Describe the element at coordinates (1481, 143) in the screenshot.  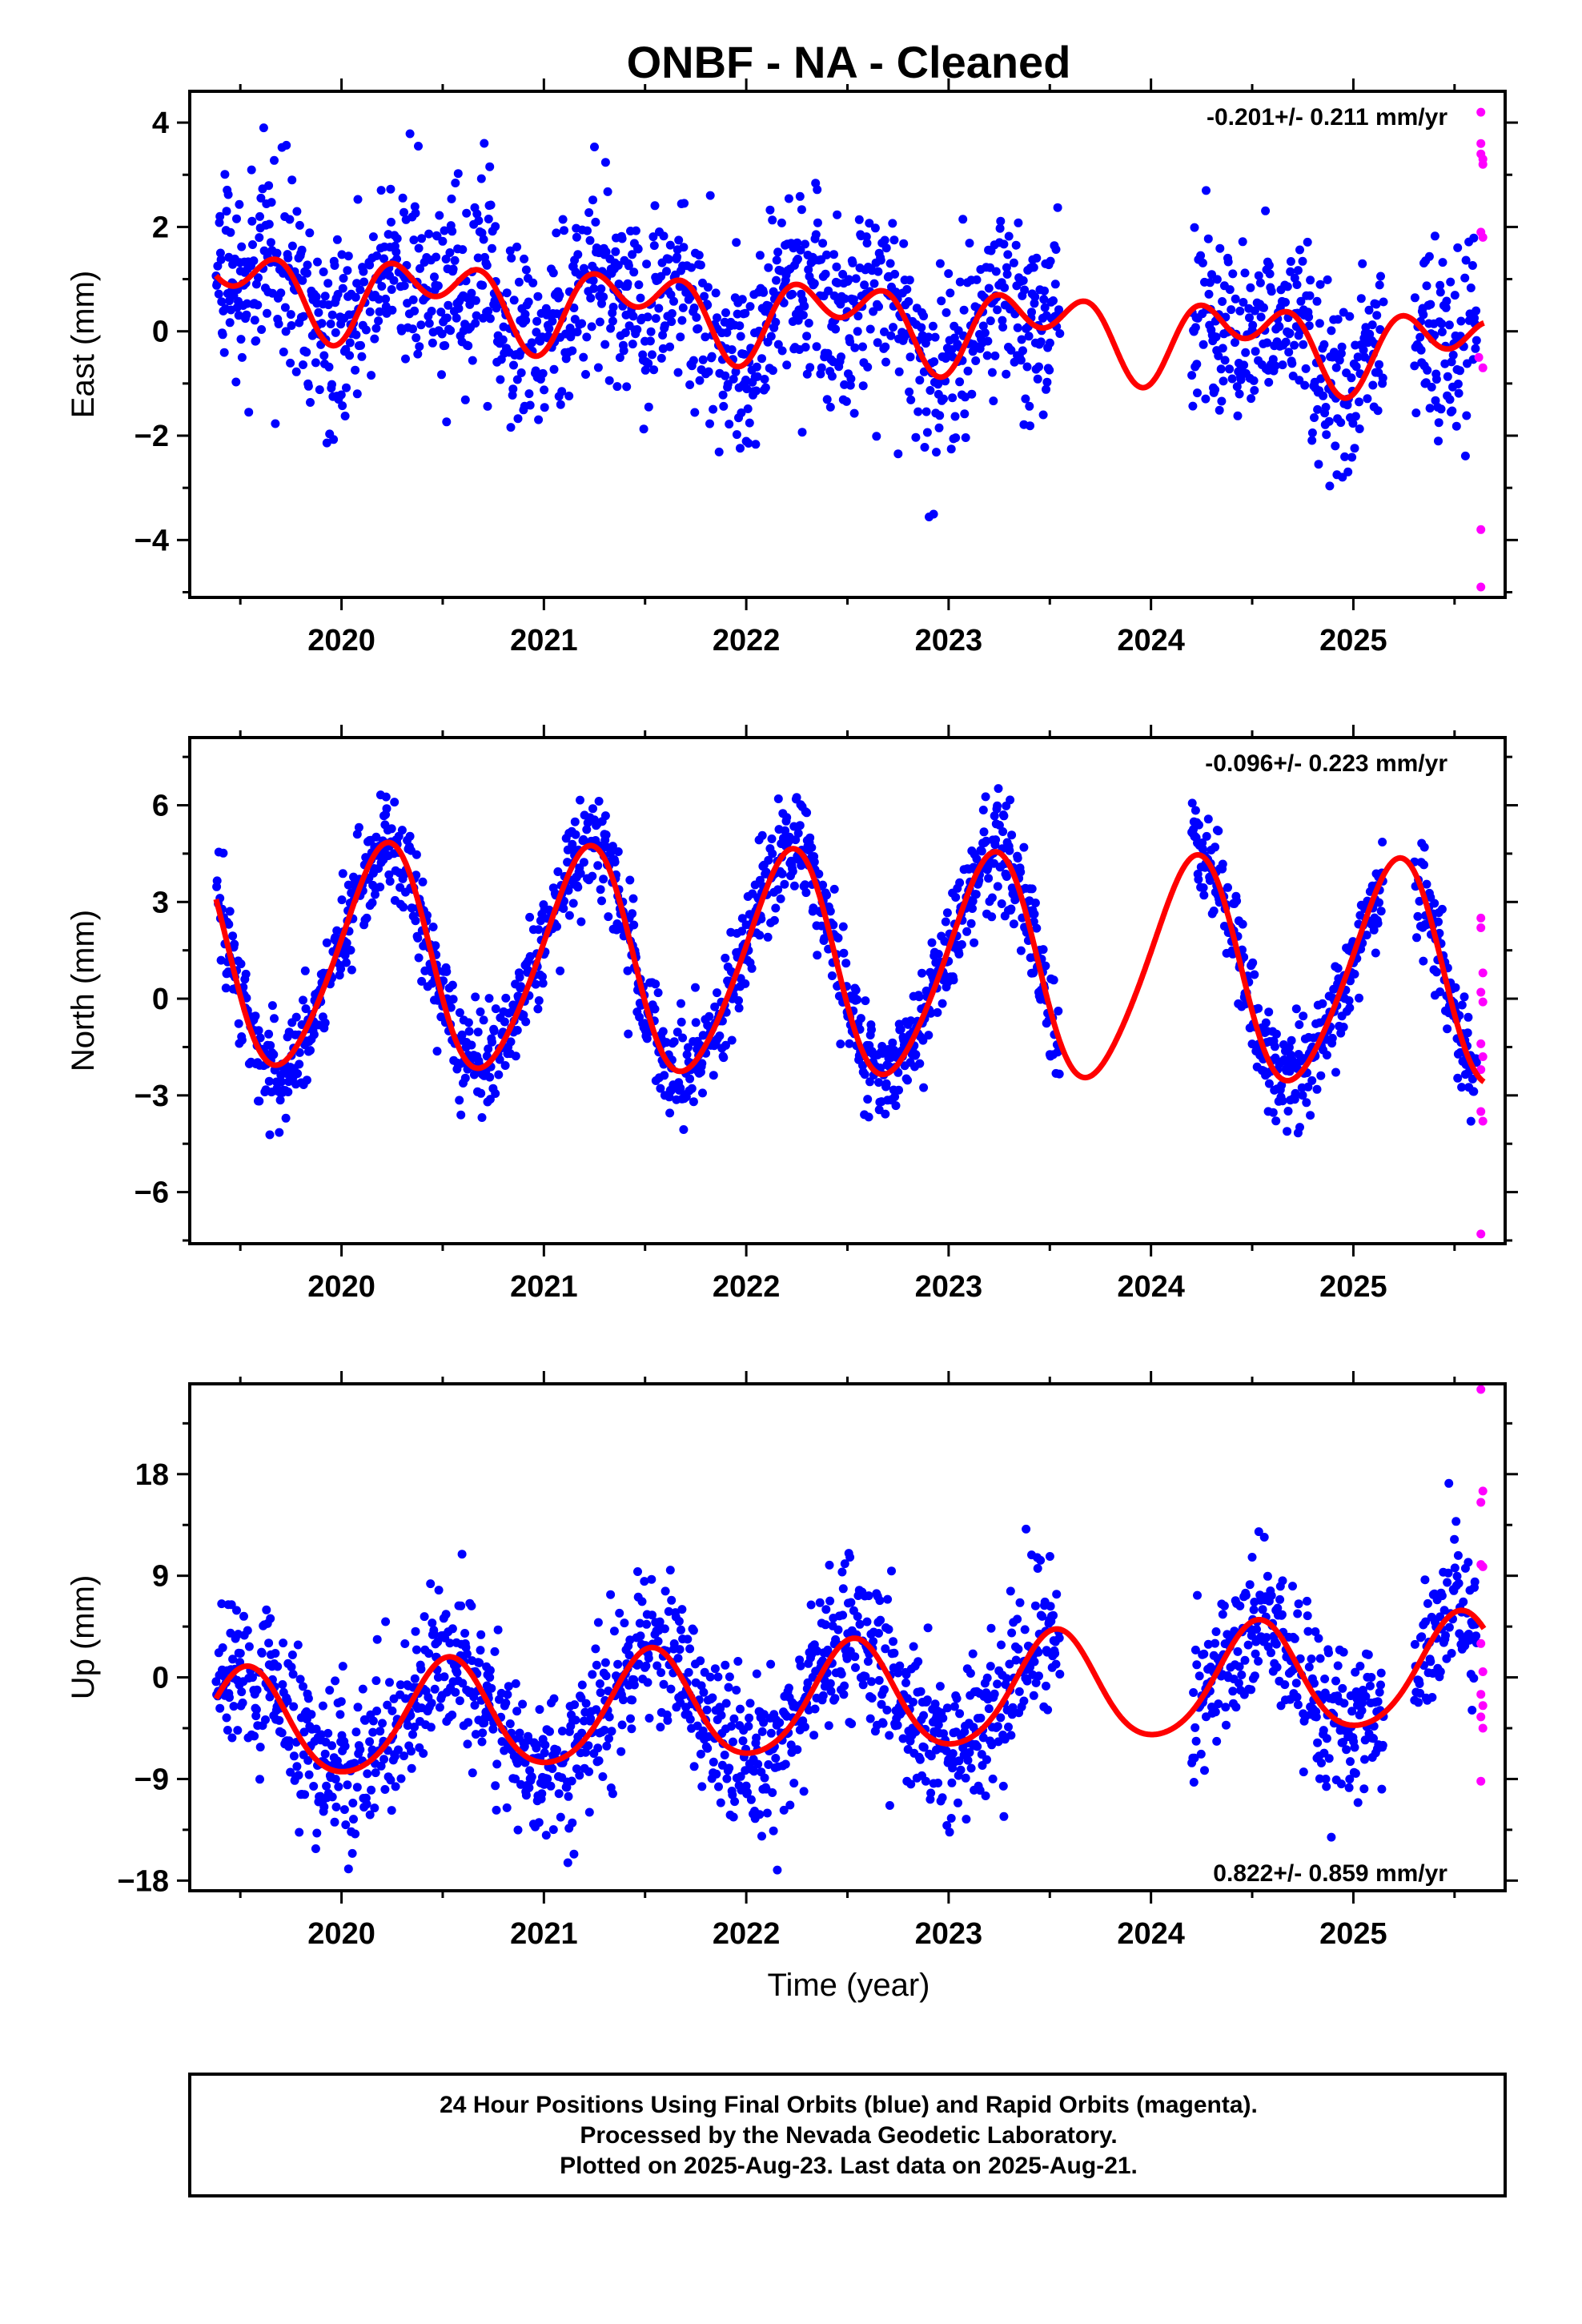
I see `rapid-orbit-point` at that location.